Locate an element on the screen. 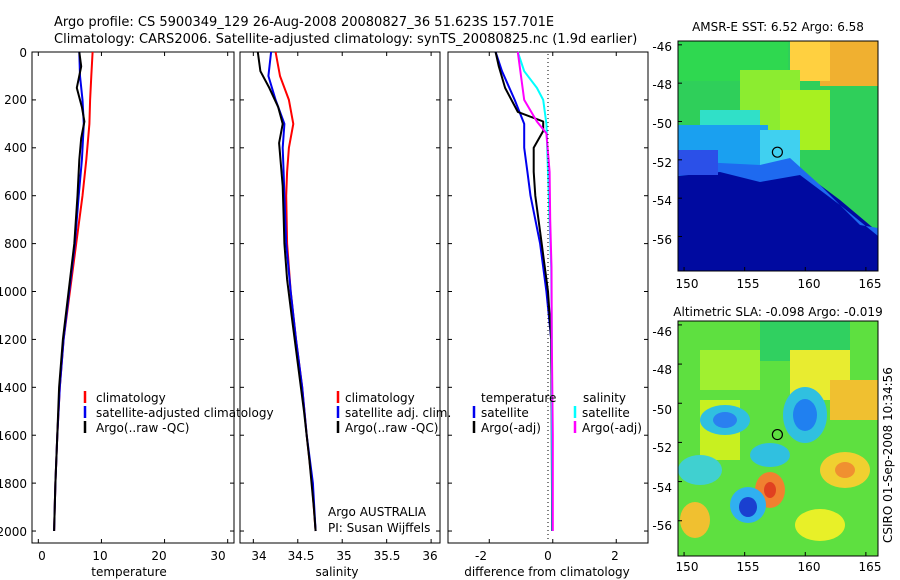 This screenshot has width=900, height=580. sla-xtick-155: 155 is located at coordinates (748, 567).